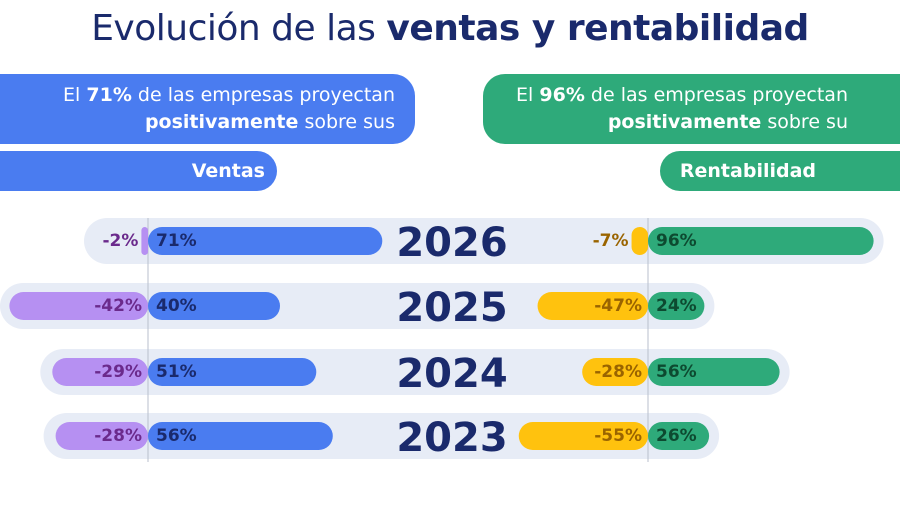  What do you see at coordinates (676, 241) in the screenshot?
I see `value-label: 96%` at bounding box center [676, 241].